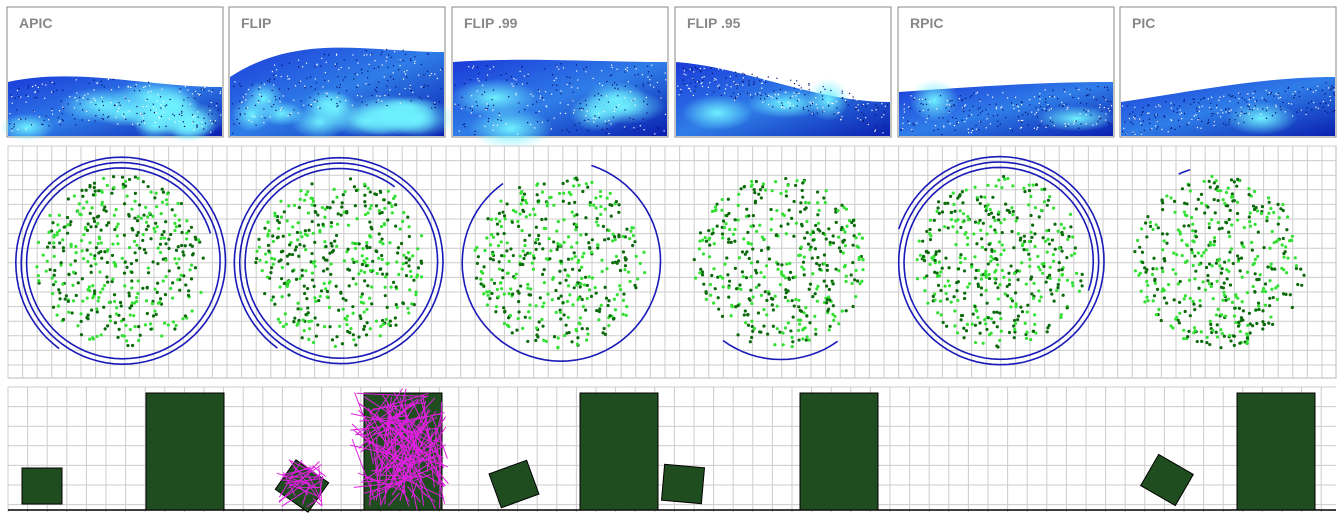 This screenshot has height=515, width=1341. What do you see at coordinates (780, 350) in the screenshot?
I see `rotation-trace` at bounding box center [780, 350].